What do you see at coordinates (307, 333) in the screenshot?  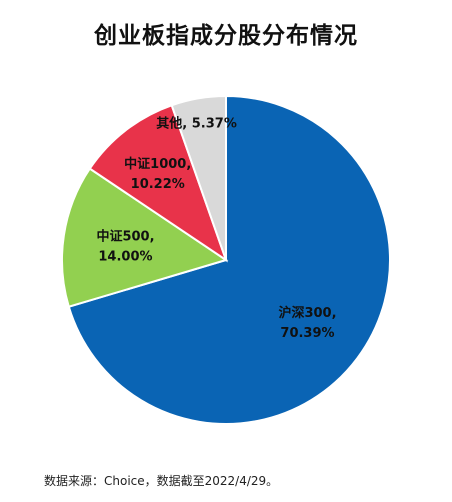 I see `slice-label-value: 70.39%` at bounding box center [307, 333].